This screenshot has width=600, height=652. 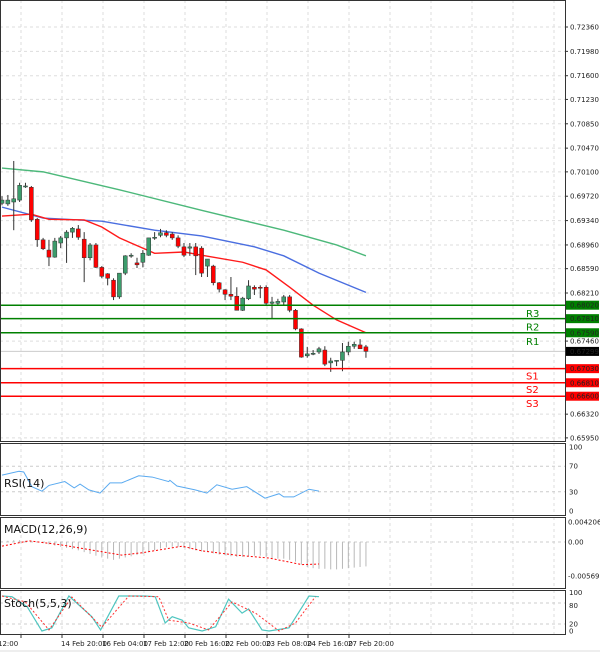 I want to click on current-price-box, so click(x=582, y=351).